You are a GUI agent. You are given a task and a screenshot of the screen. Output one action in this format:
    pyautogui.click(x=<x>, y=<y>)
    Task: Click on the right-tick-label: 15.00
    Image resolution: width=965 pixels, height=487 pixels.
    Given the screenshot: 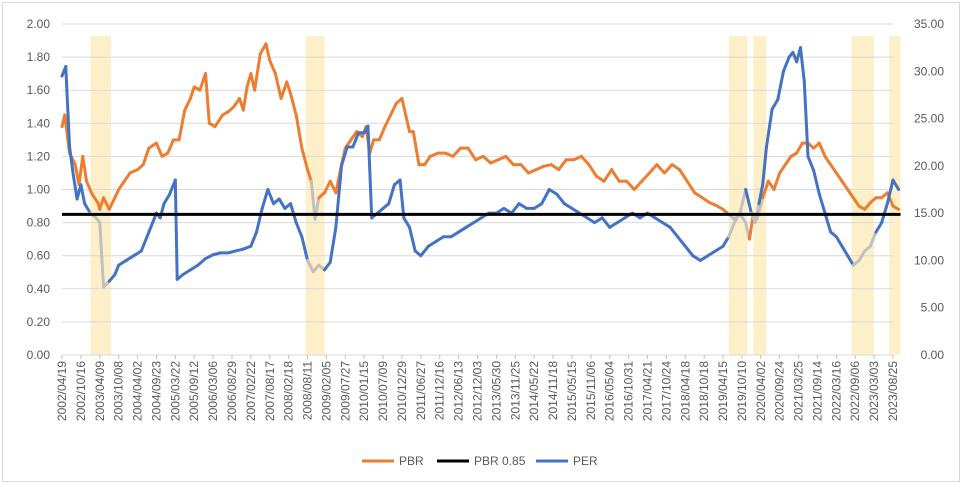 What is the action you would take?
    pyautogui.click(x=929, y=213)
    